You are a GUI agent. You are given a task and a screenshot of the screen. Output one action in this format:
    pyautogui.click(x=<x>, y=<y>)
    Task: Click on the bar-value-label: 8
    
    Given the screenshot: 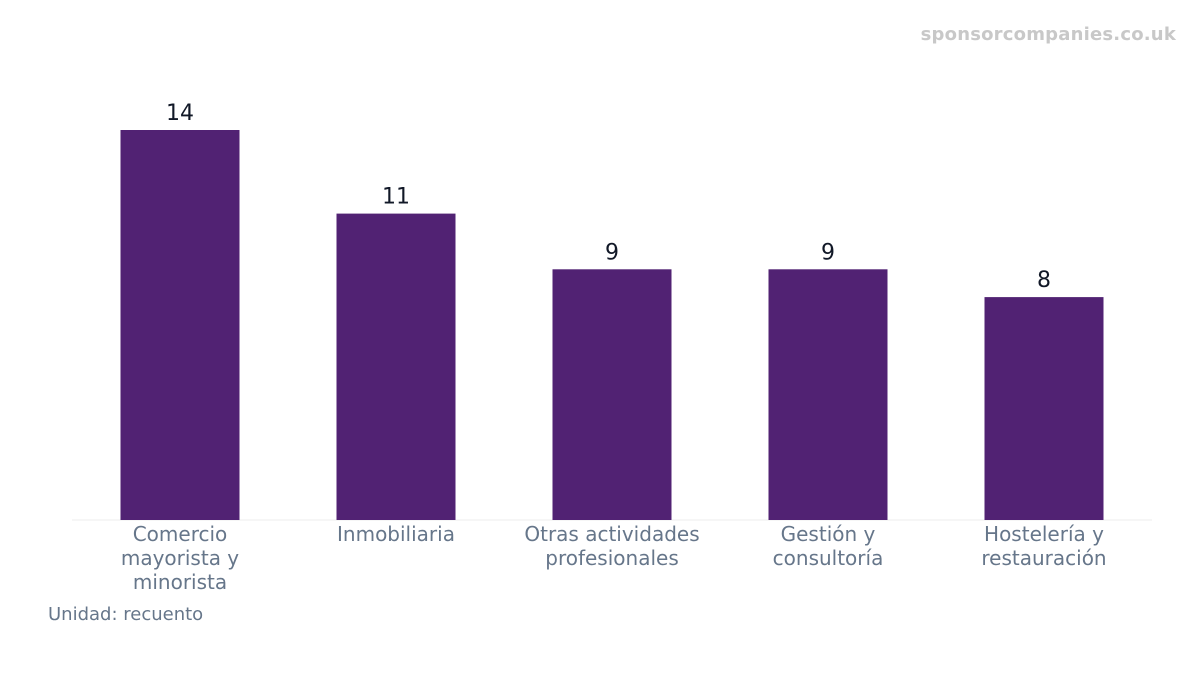 What is the action you would take?
    pyautogui.click(x=1044, y=280)
    